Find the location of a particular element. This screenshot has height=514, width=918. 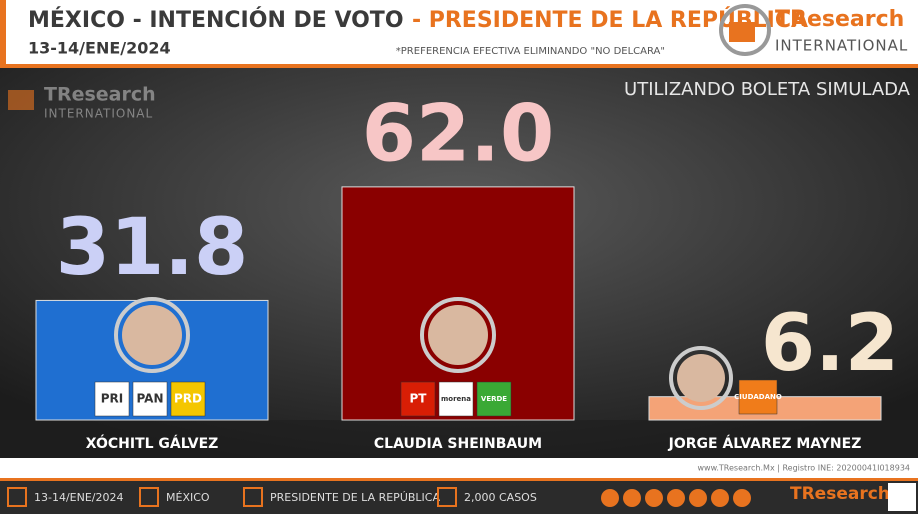

party-name: PRD is located at coordinates (188, 399).